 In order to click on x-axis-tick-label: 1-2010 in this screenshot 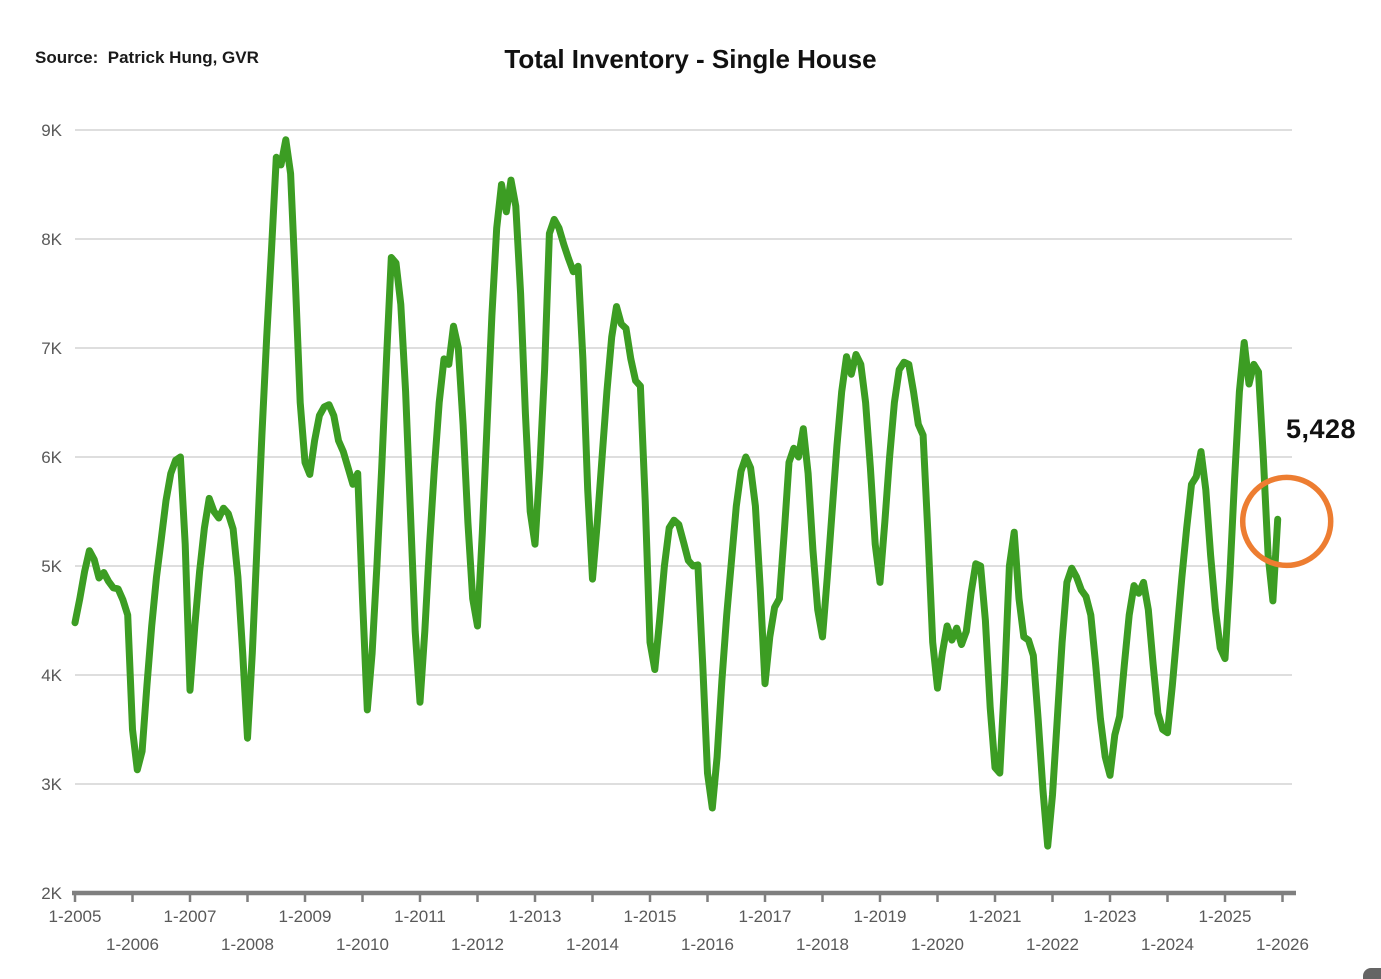, I will do `click(362, 944)`.